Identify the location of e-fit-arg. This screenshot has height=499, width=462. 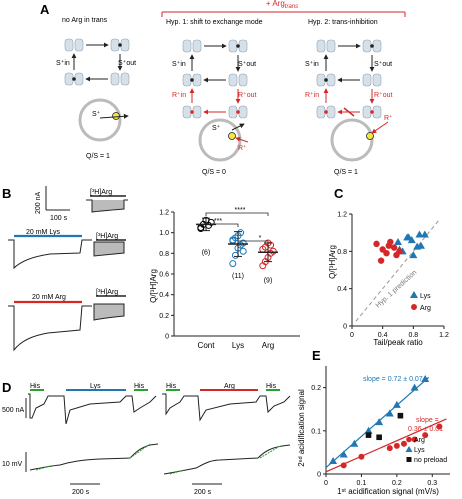
(386, 445).